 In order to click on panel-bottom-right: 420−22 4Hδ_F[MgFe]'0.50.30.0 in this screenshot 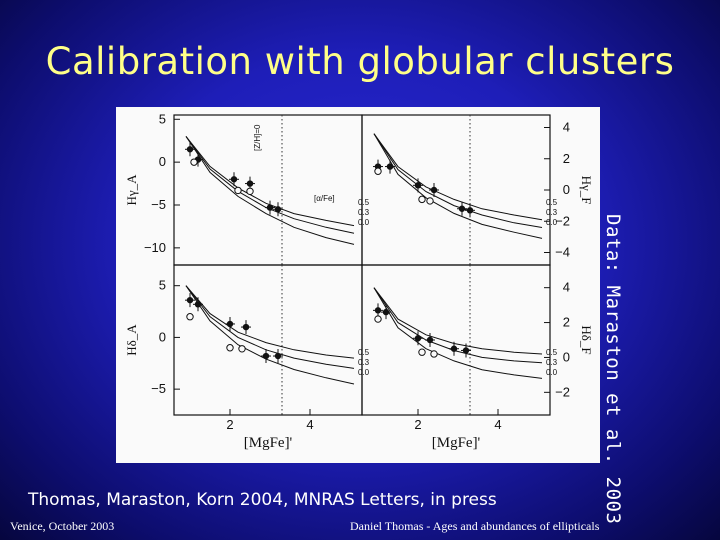, I will do `click(477, 357)`.